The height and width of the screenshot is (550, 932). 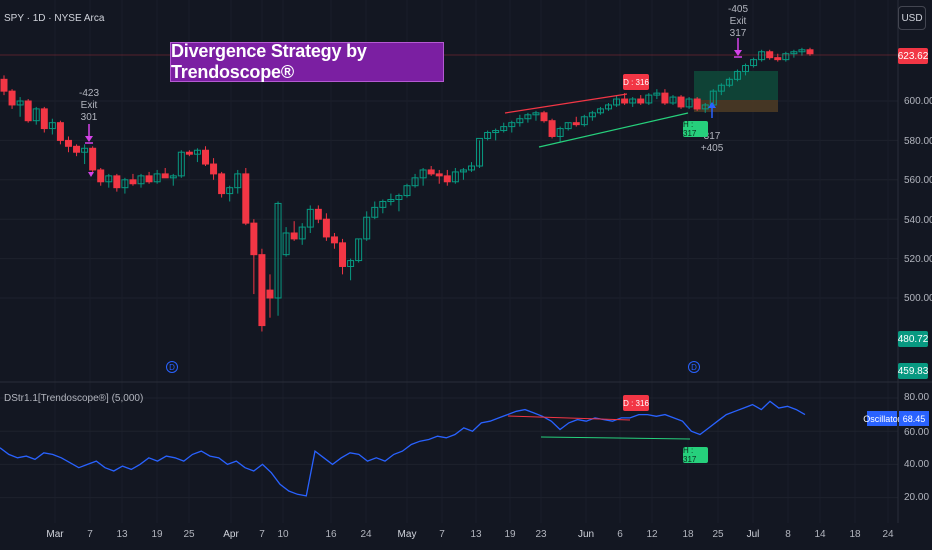 What do you see at coordinates (695, 455) in the screenshot?
I see `osc-bullish-signal-label: H : 317` at bounding box center [695, 455].